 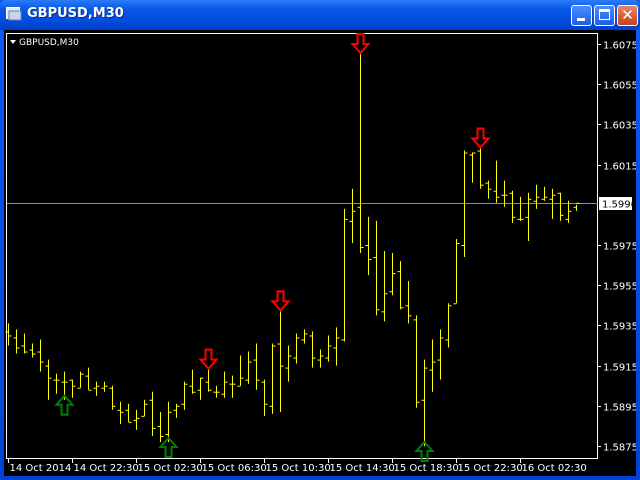 What do you see at coordinates (619, 408) in the screenshot?
I see `y-axis-label: 1.5895` at bounding box center [619, 408].